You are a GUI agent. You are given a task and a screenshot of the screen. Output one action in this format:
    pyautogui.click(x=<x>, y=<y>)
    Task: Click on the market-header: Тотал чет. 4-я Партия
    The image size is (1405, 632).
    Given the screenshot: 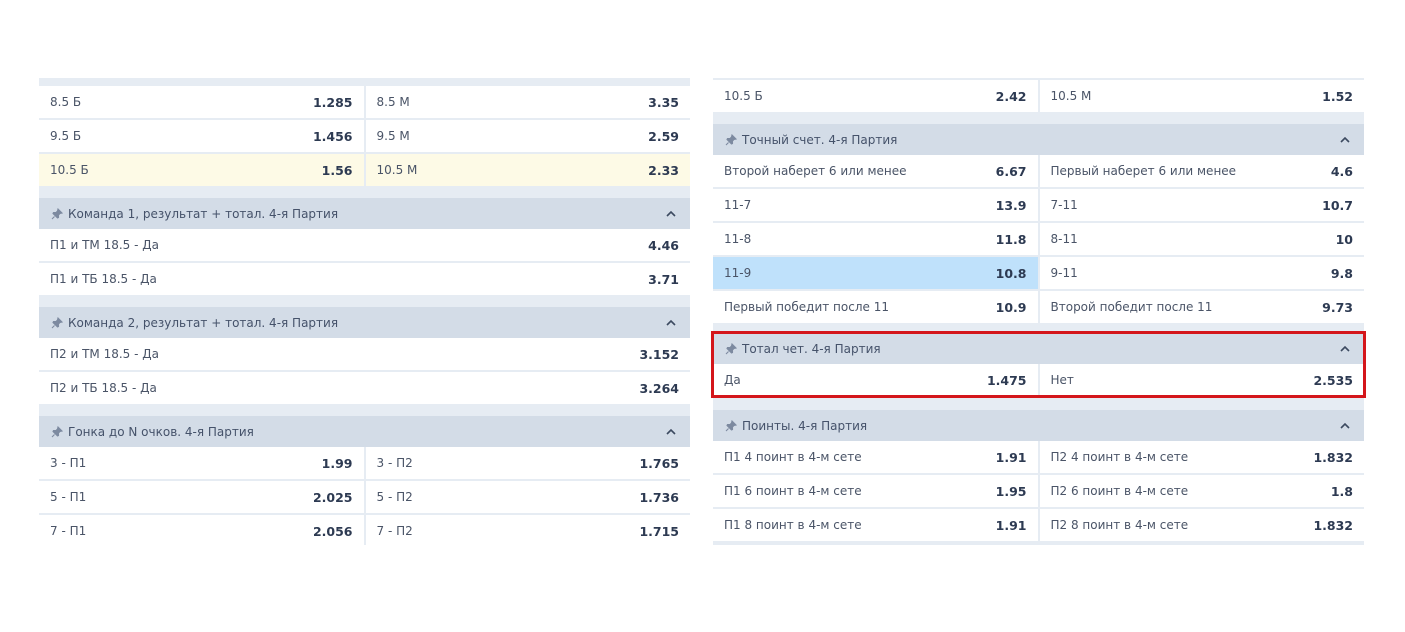 What is the action you would take?
    pyautogui.click(x=1038, y=348)
    